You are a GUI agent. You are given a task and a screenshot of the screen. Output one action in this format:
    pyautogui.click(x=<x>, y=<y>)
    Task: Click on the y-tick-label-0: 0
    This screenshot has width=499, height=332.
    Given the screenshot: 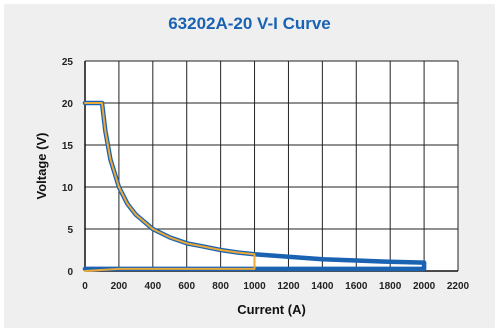 What is the action you would take?
    pyautogui.click(x=70, y=272)
    